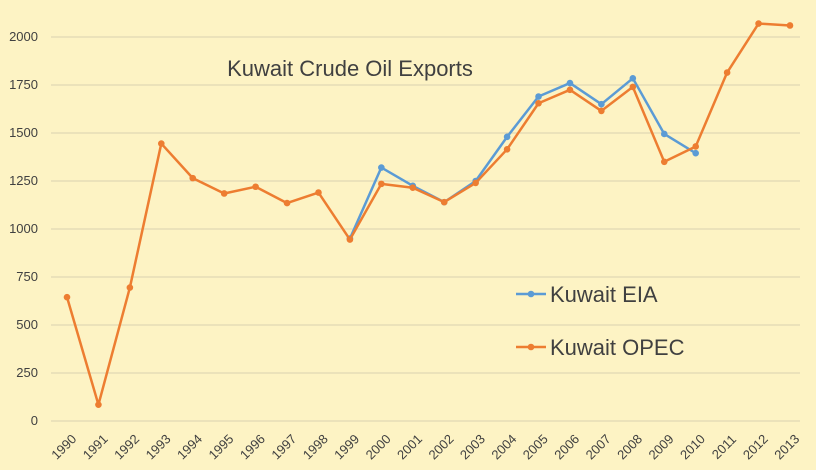  Describe the element at coordinates (629, 446) in the screenshot. I see `x-tick-label: 2008` at that location.